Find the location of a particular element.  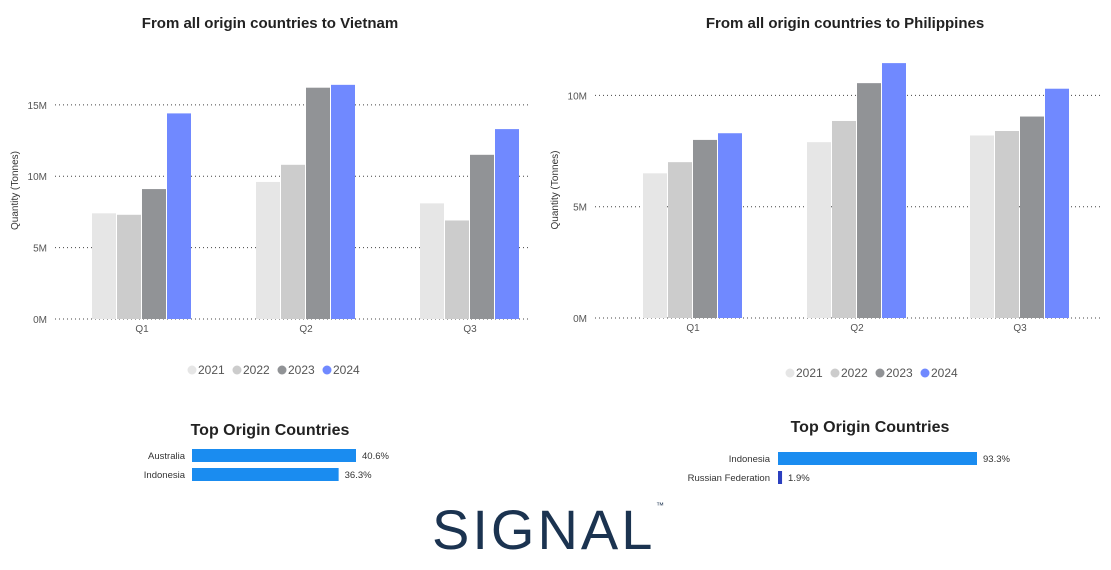

origin-bar-russian-federation is located at coordinates (780, 477).